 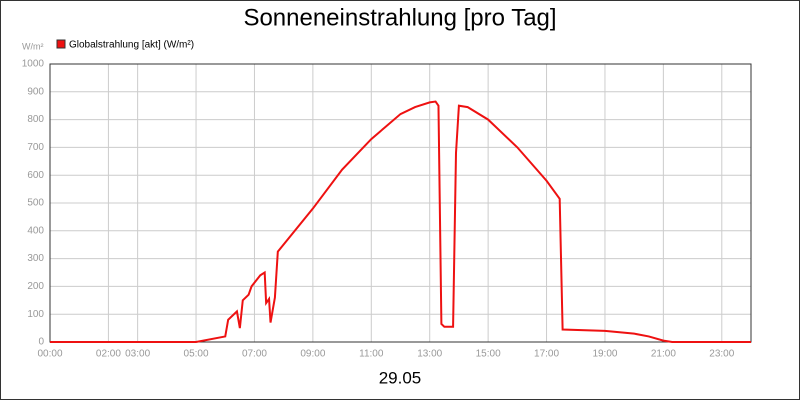 I want to click on x-tick-label: 13:00, so click(x=429, y=354).